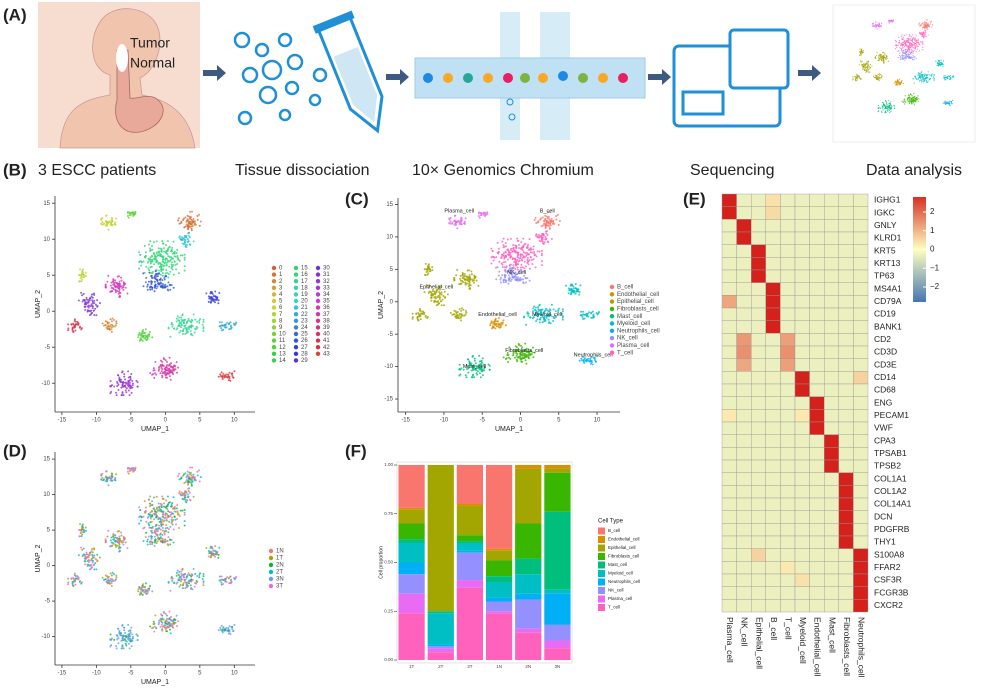 This screenshot has width=1003, height=691. What do you see at coordinates (459, 211) in the screenshot?
I see `cluster-annotation: Plasma_cell` at bounding box center [459, 211].